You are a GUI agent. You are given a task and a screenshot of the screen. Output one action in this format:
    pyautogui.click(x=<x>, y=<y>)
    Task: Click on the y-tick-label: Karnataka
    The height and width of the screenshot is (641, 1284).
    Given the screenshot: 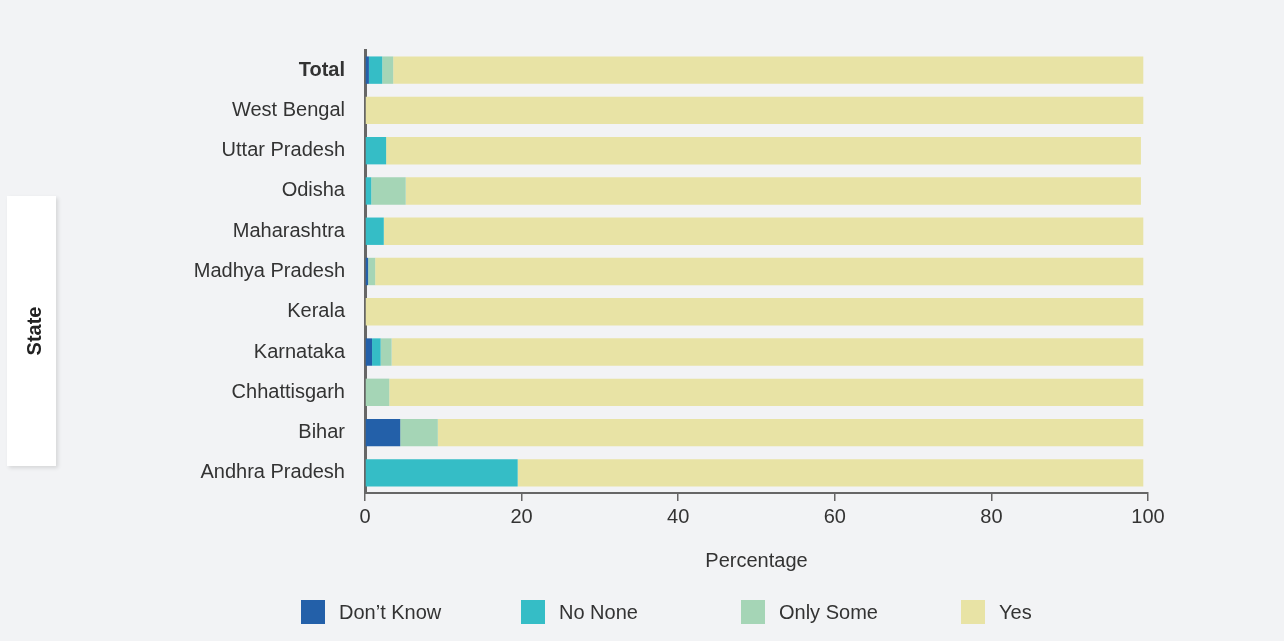 What is the action you would take?
    pyautogui.click(x=299, y=350)
    